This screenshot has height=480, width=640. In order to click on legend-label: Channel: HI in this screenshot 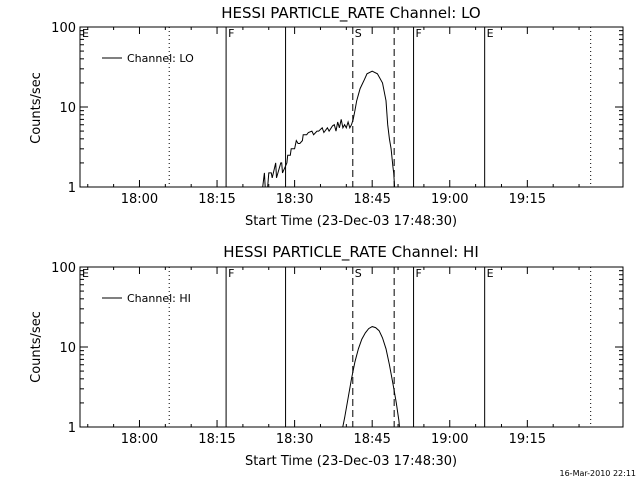, I will do `click(159, 298)`.